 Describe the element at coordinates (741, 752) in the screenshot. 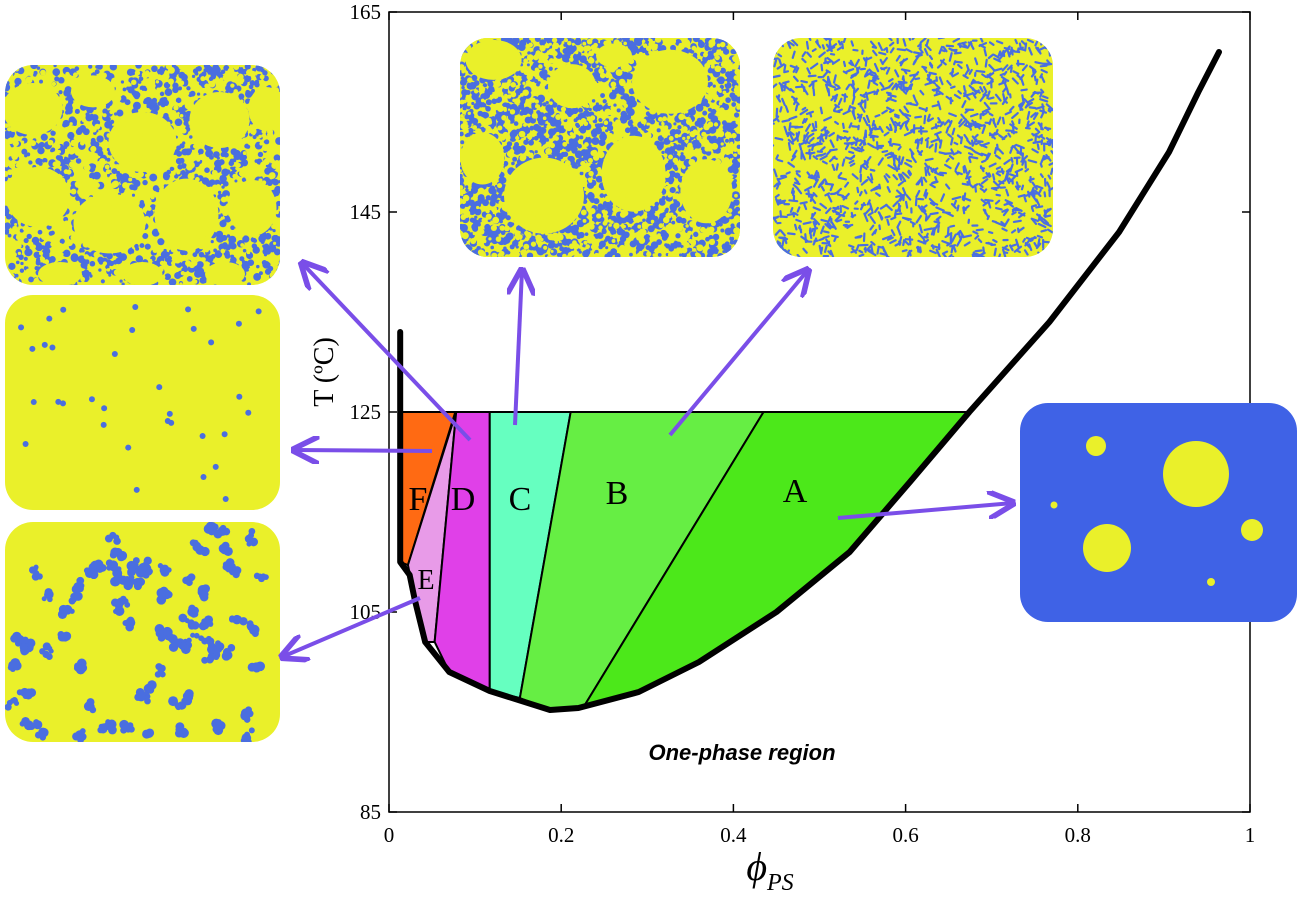

I see `annotation: One-phase region` at that location.